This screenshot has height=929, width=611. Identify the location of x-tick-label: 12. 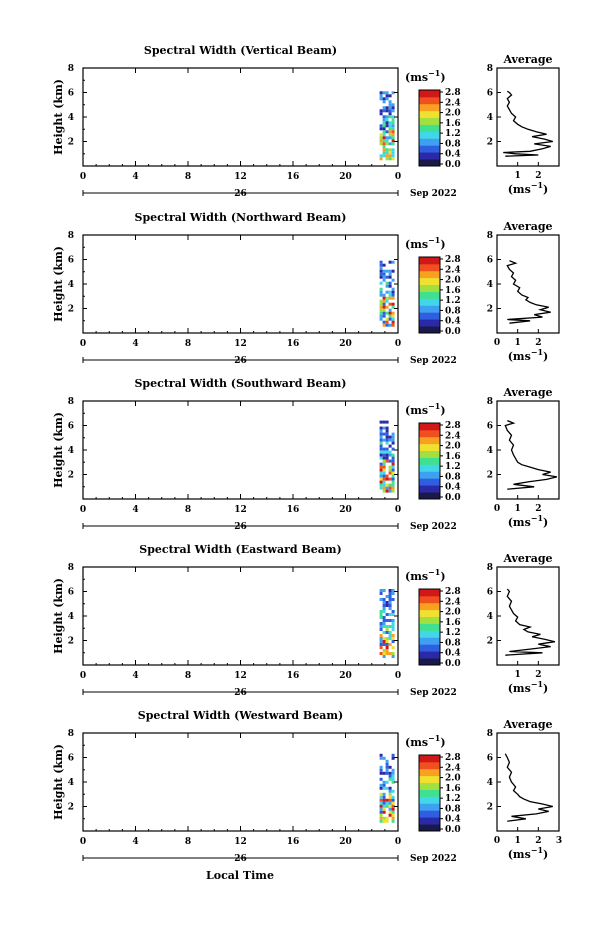
(240, 344).